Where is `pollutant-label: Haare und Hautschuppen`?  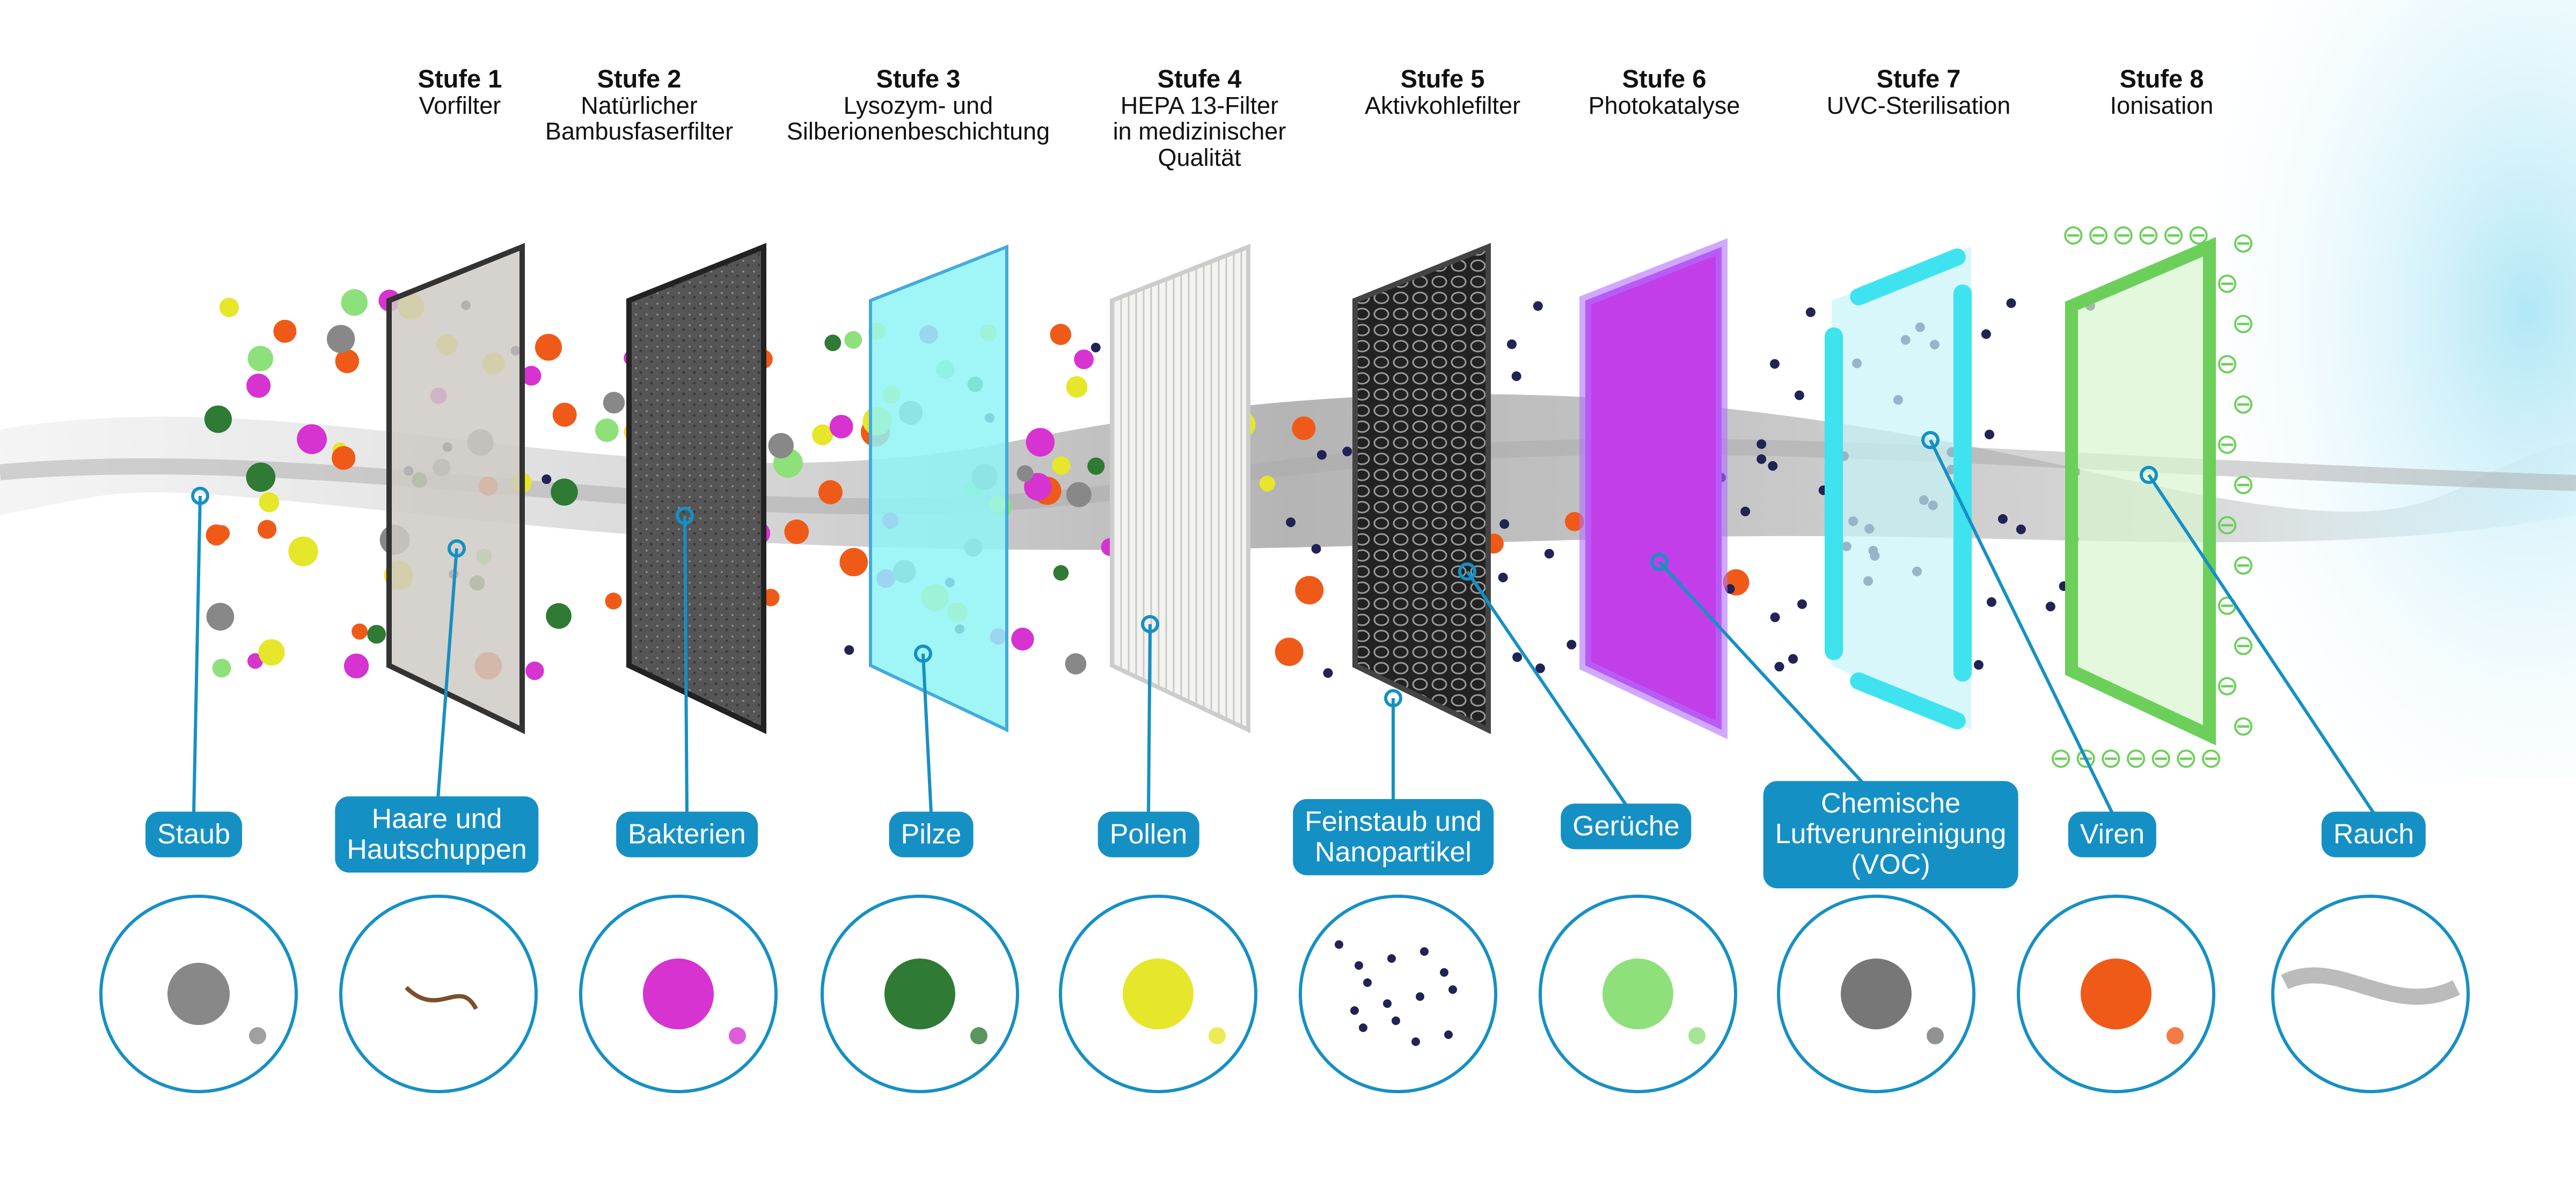 pollutant-label: Haare und Hautschuppen is located at coordinates (437, 835).